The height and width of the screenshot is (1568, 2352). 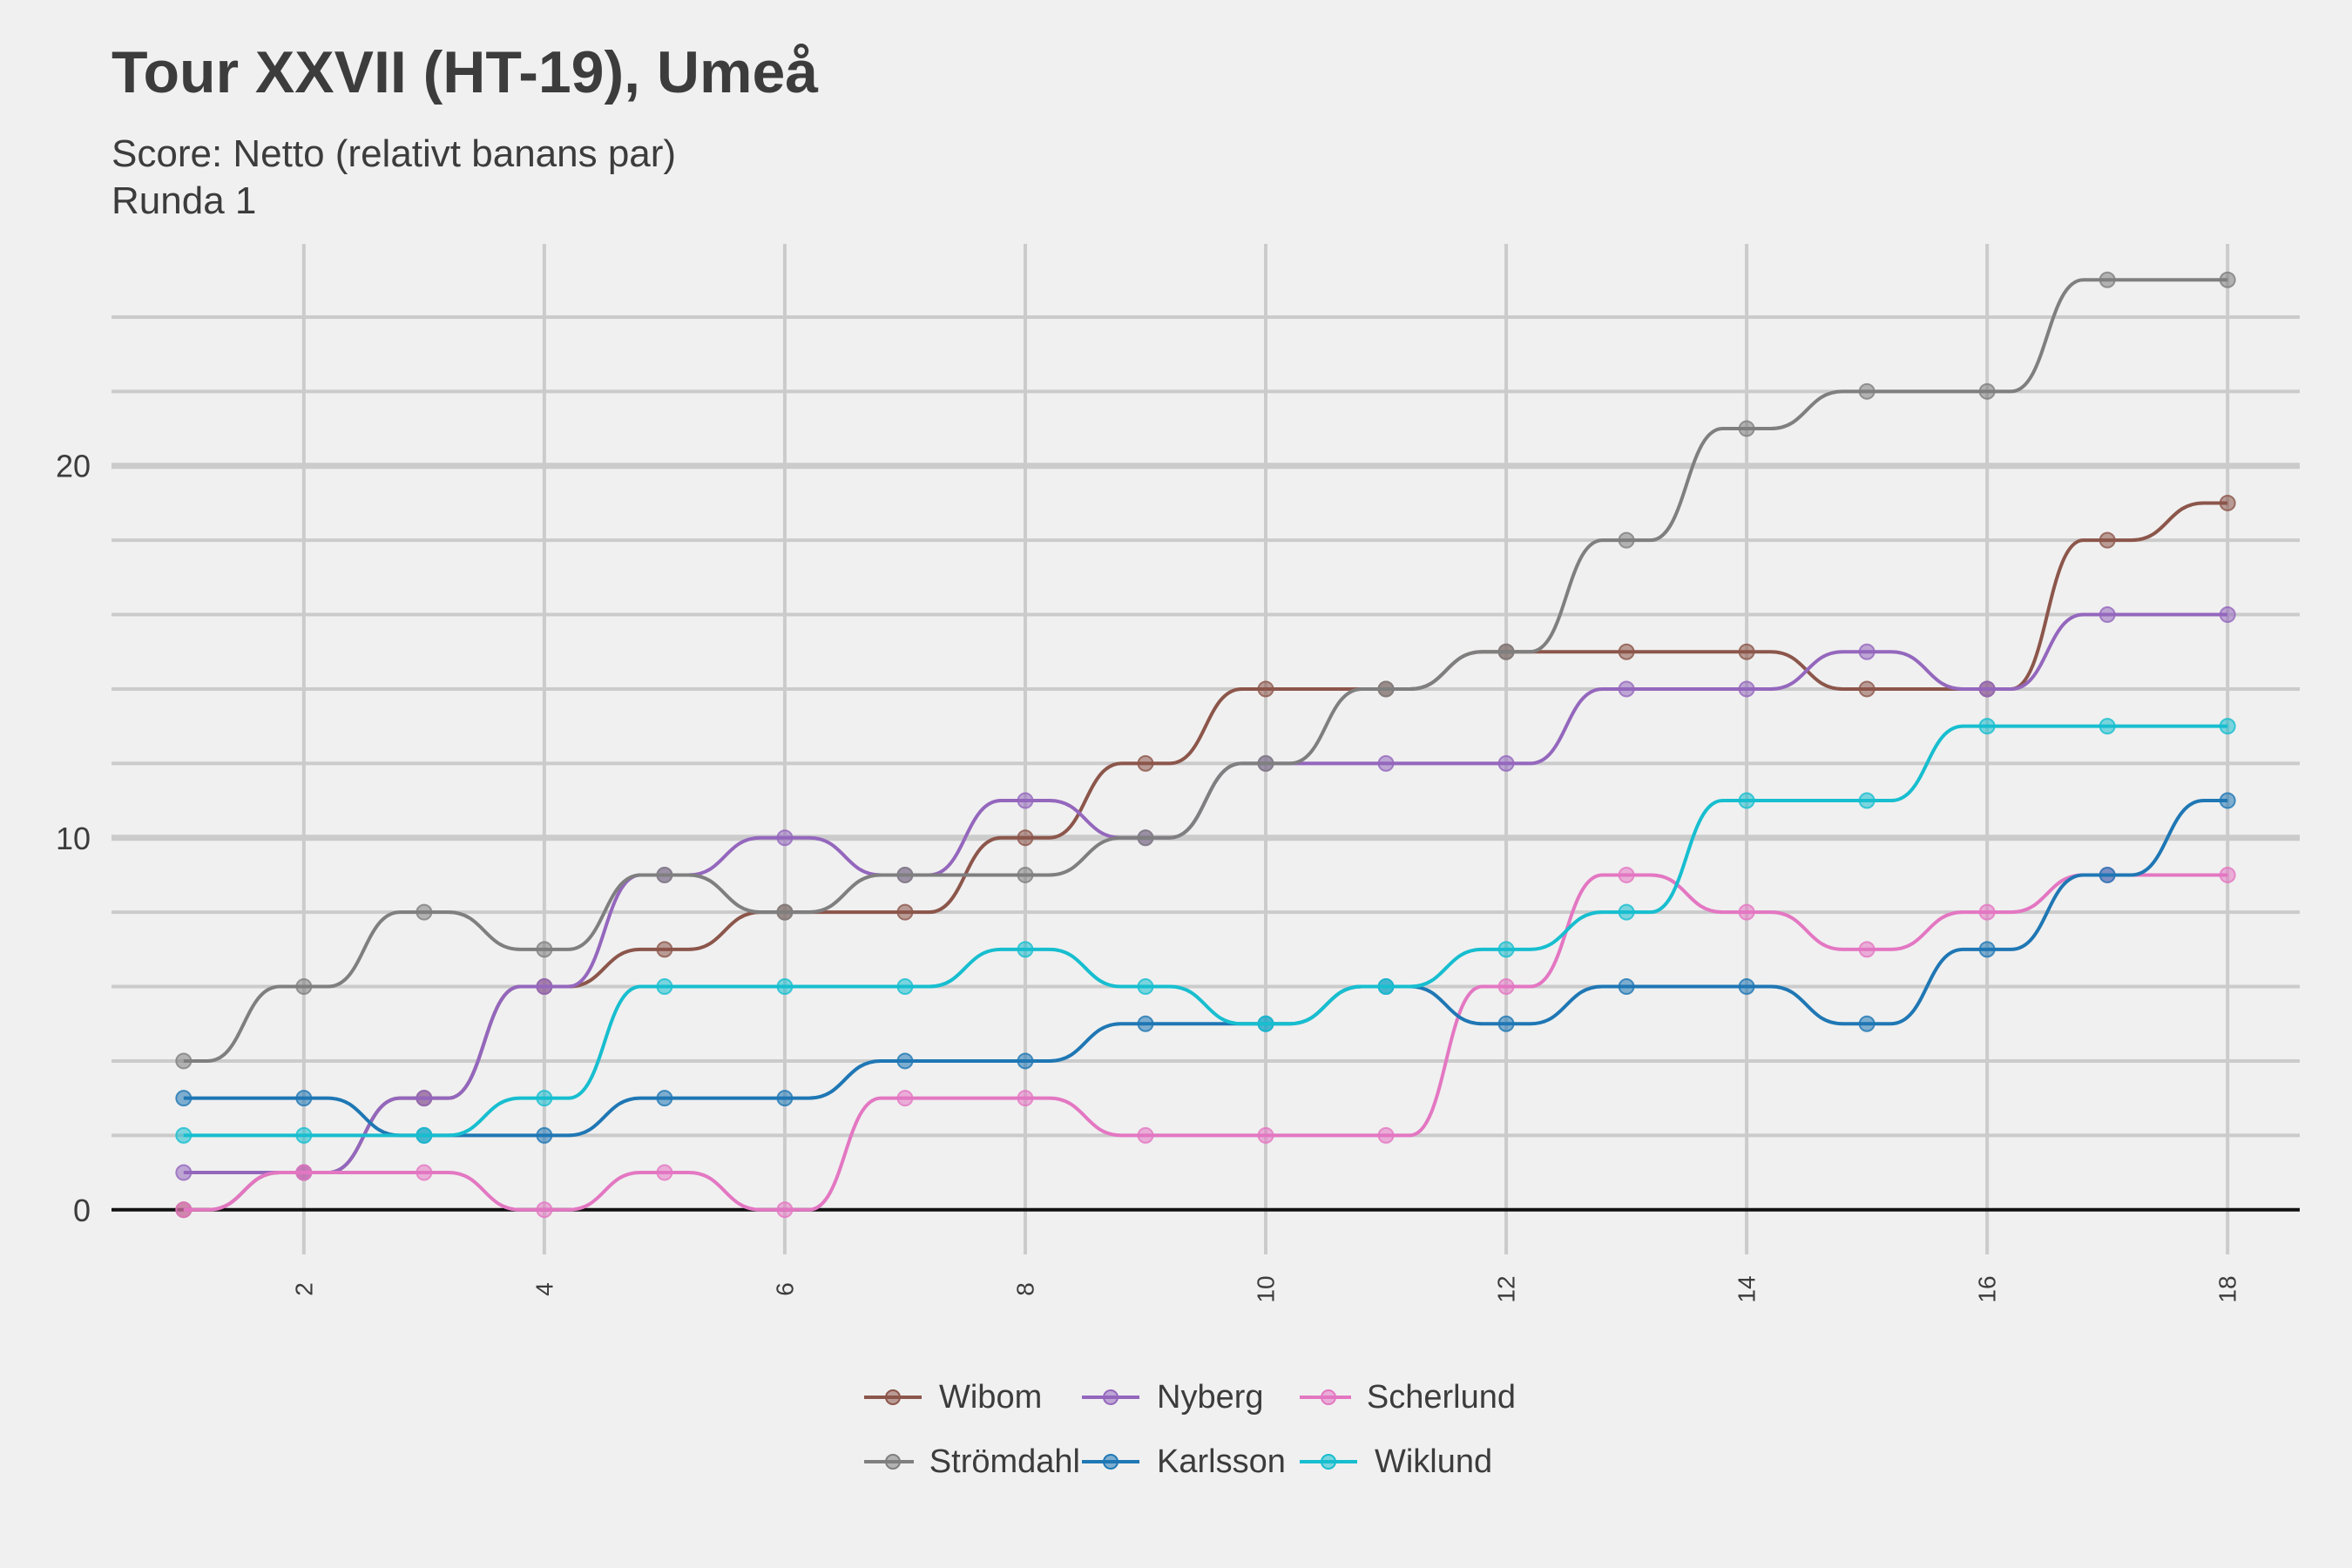 I want to click on subtitle-line-round: Runda 1, so click(x=184, y=200).